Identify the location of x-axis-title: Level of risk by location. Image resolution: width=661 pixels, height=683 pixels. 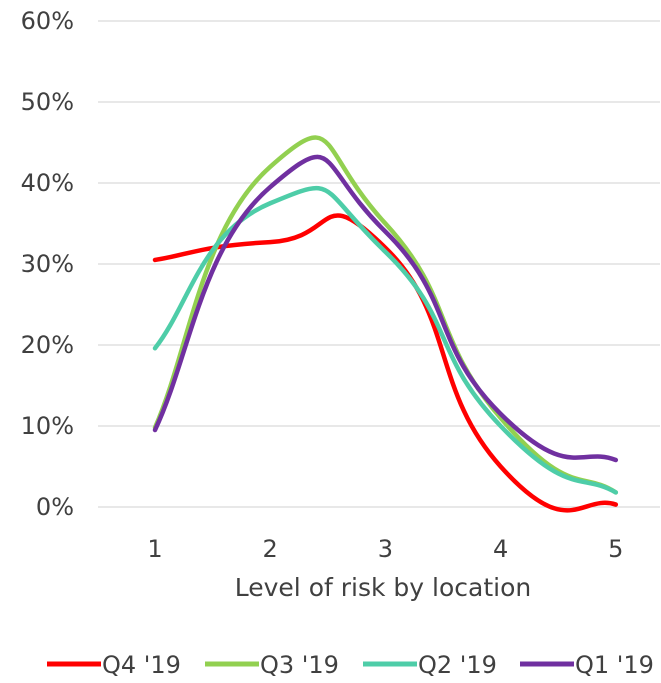
(383, 587).